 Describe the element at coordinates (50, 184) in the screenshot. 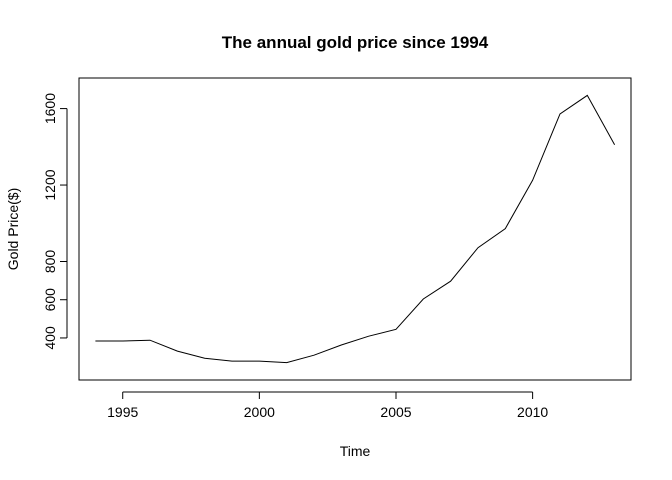

I see `y-tick-label: 1200` at that location.